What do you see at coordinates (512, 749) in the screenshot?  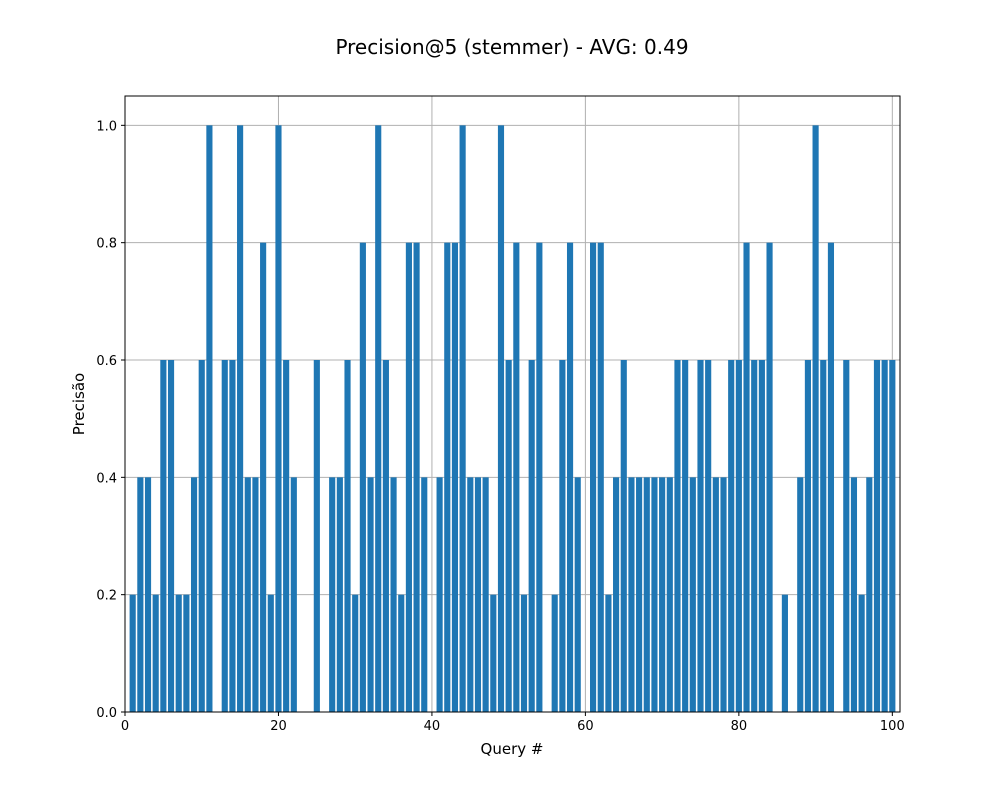 I see `x-axis-label: Query #` at bounding box center [512, 749].